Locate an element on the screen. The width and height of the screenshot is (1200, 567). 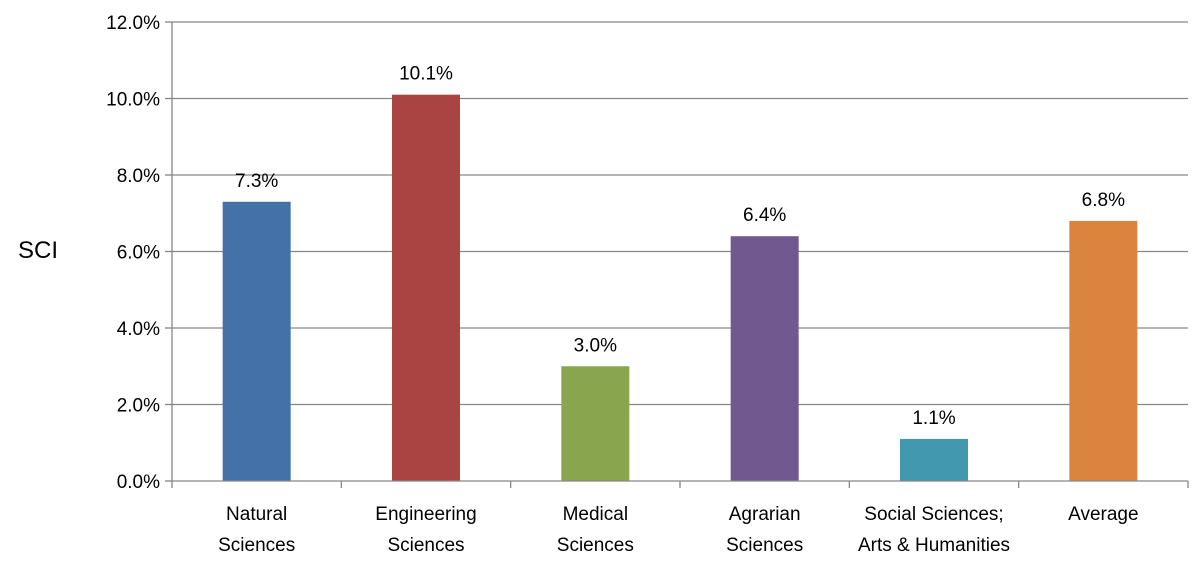
y-tick-label: 4.0% is located at coordinates (138, 329).